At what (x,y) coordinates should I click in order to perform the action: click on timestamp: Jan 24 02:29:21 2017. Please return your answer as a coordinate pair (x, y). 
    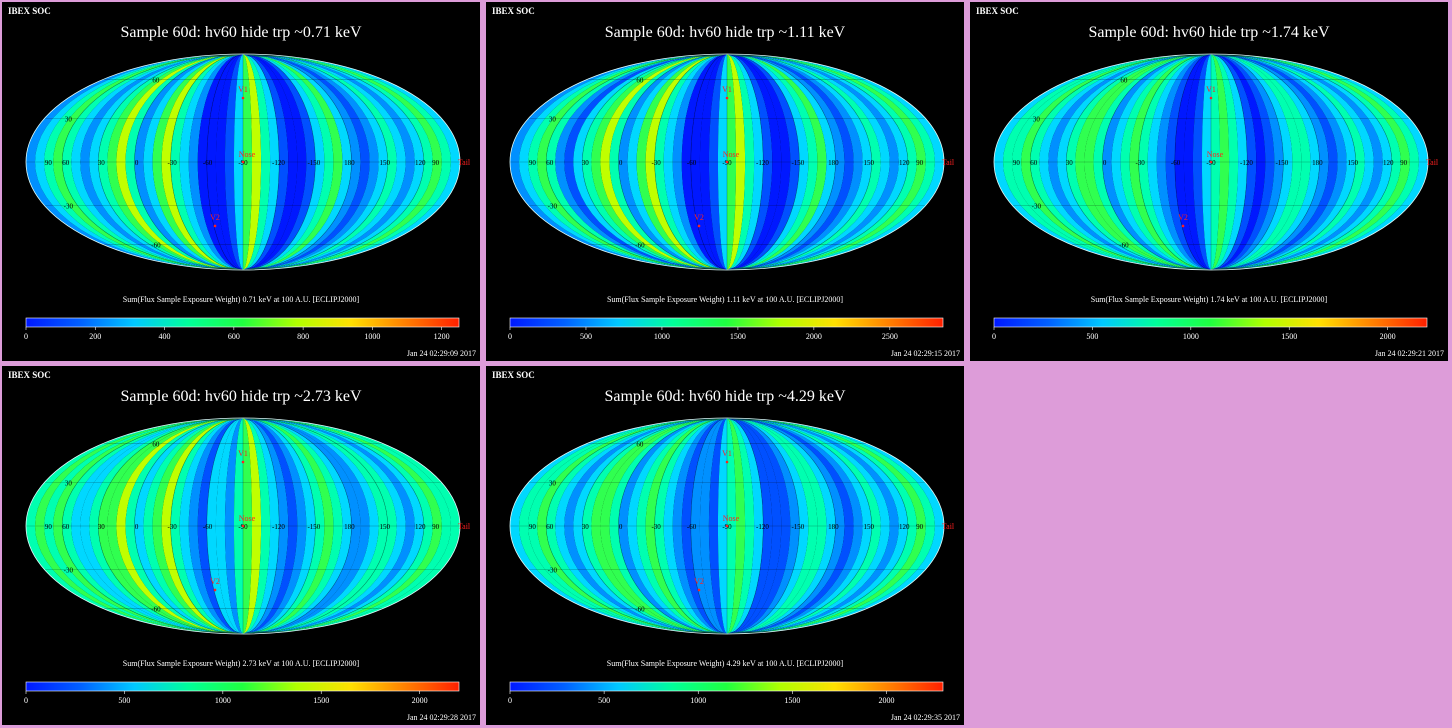
    Looking at the image, I should click on (1409, 353).